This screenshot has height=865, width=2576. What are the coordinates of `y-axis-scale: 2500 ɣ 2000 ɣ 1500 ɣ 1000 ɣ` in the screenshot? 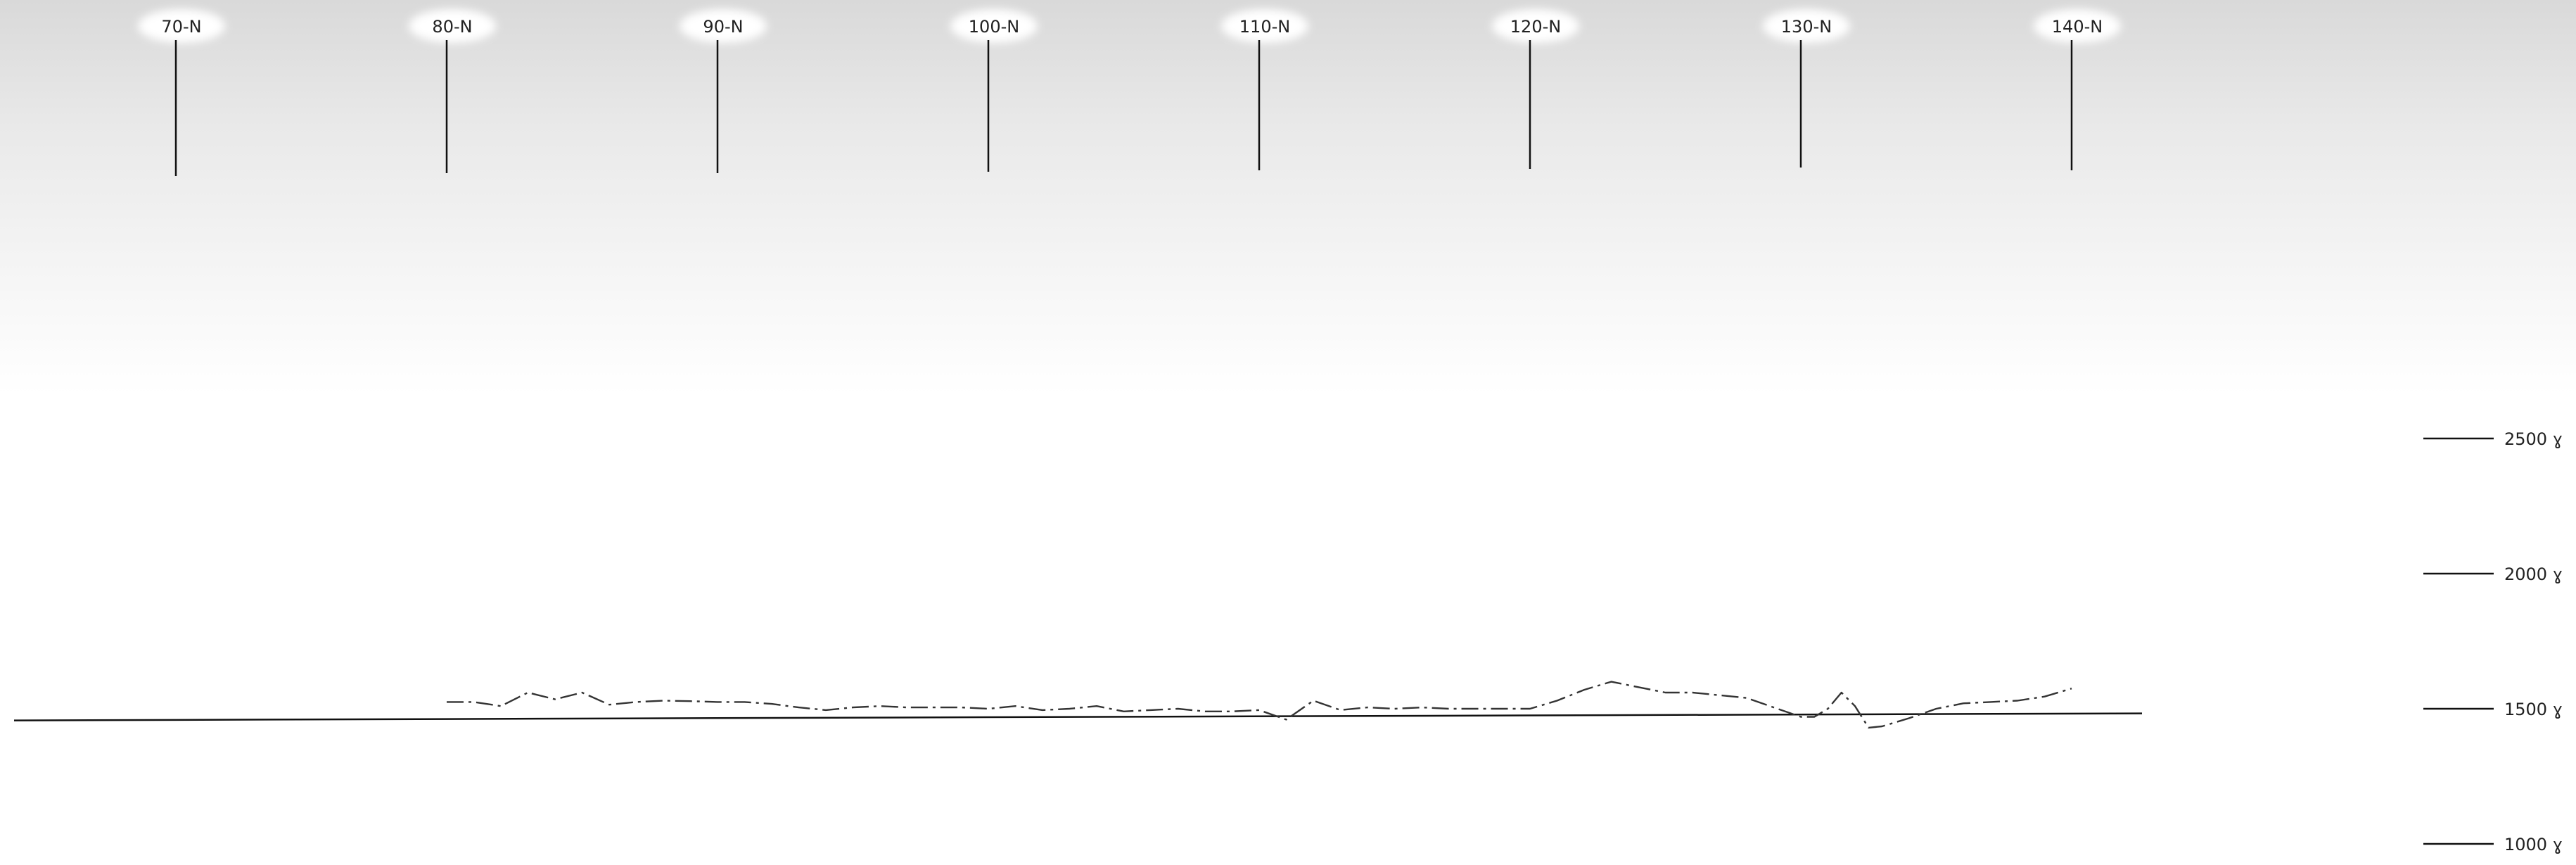 It's located at (2493, 641).